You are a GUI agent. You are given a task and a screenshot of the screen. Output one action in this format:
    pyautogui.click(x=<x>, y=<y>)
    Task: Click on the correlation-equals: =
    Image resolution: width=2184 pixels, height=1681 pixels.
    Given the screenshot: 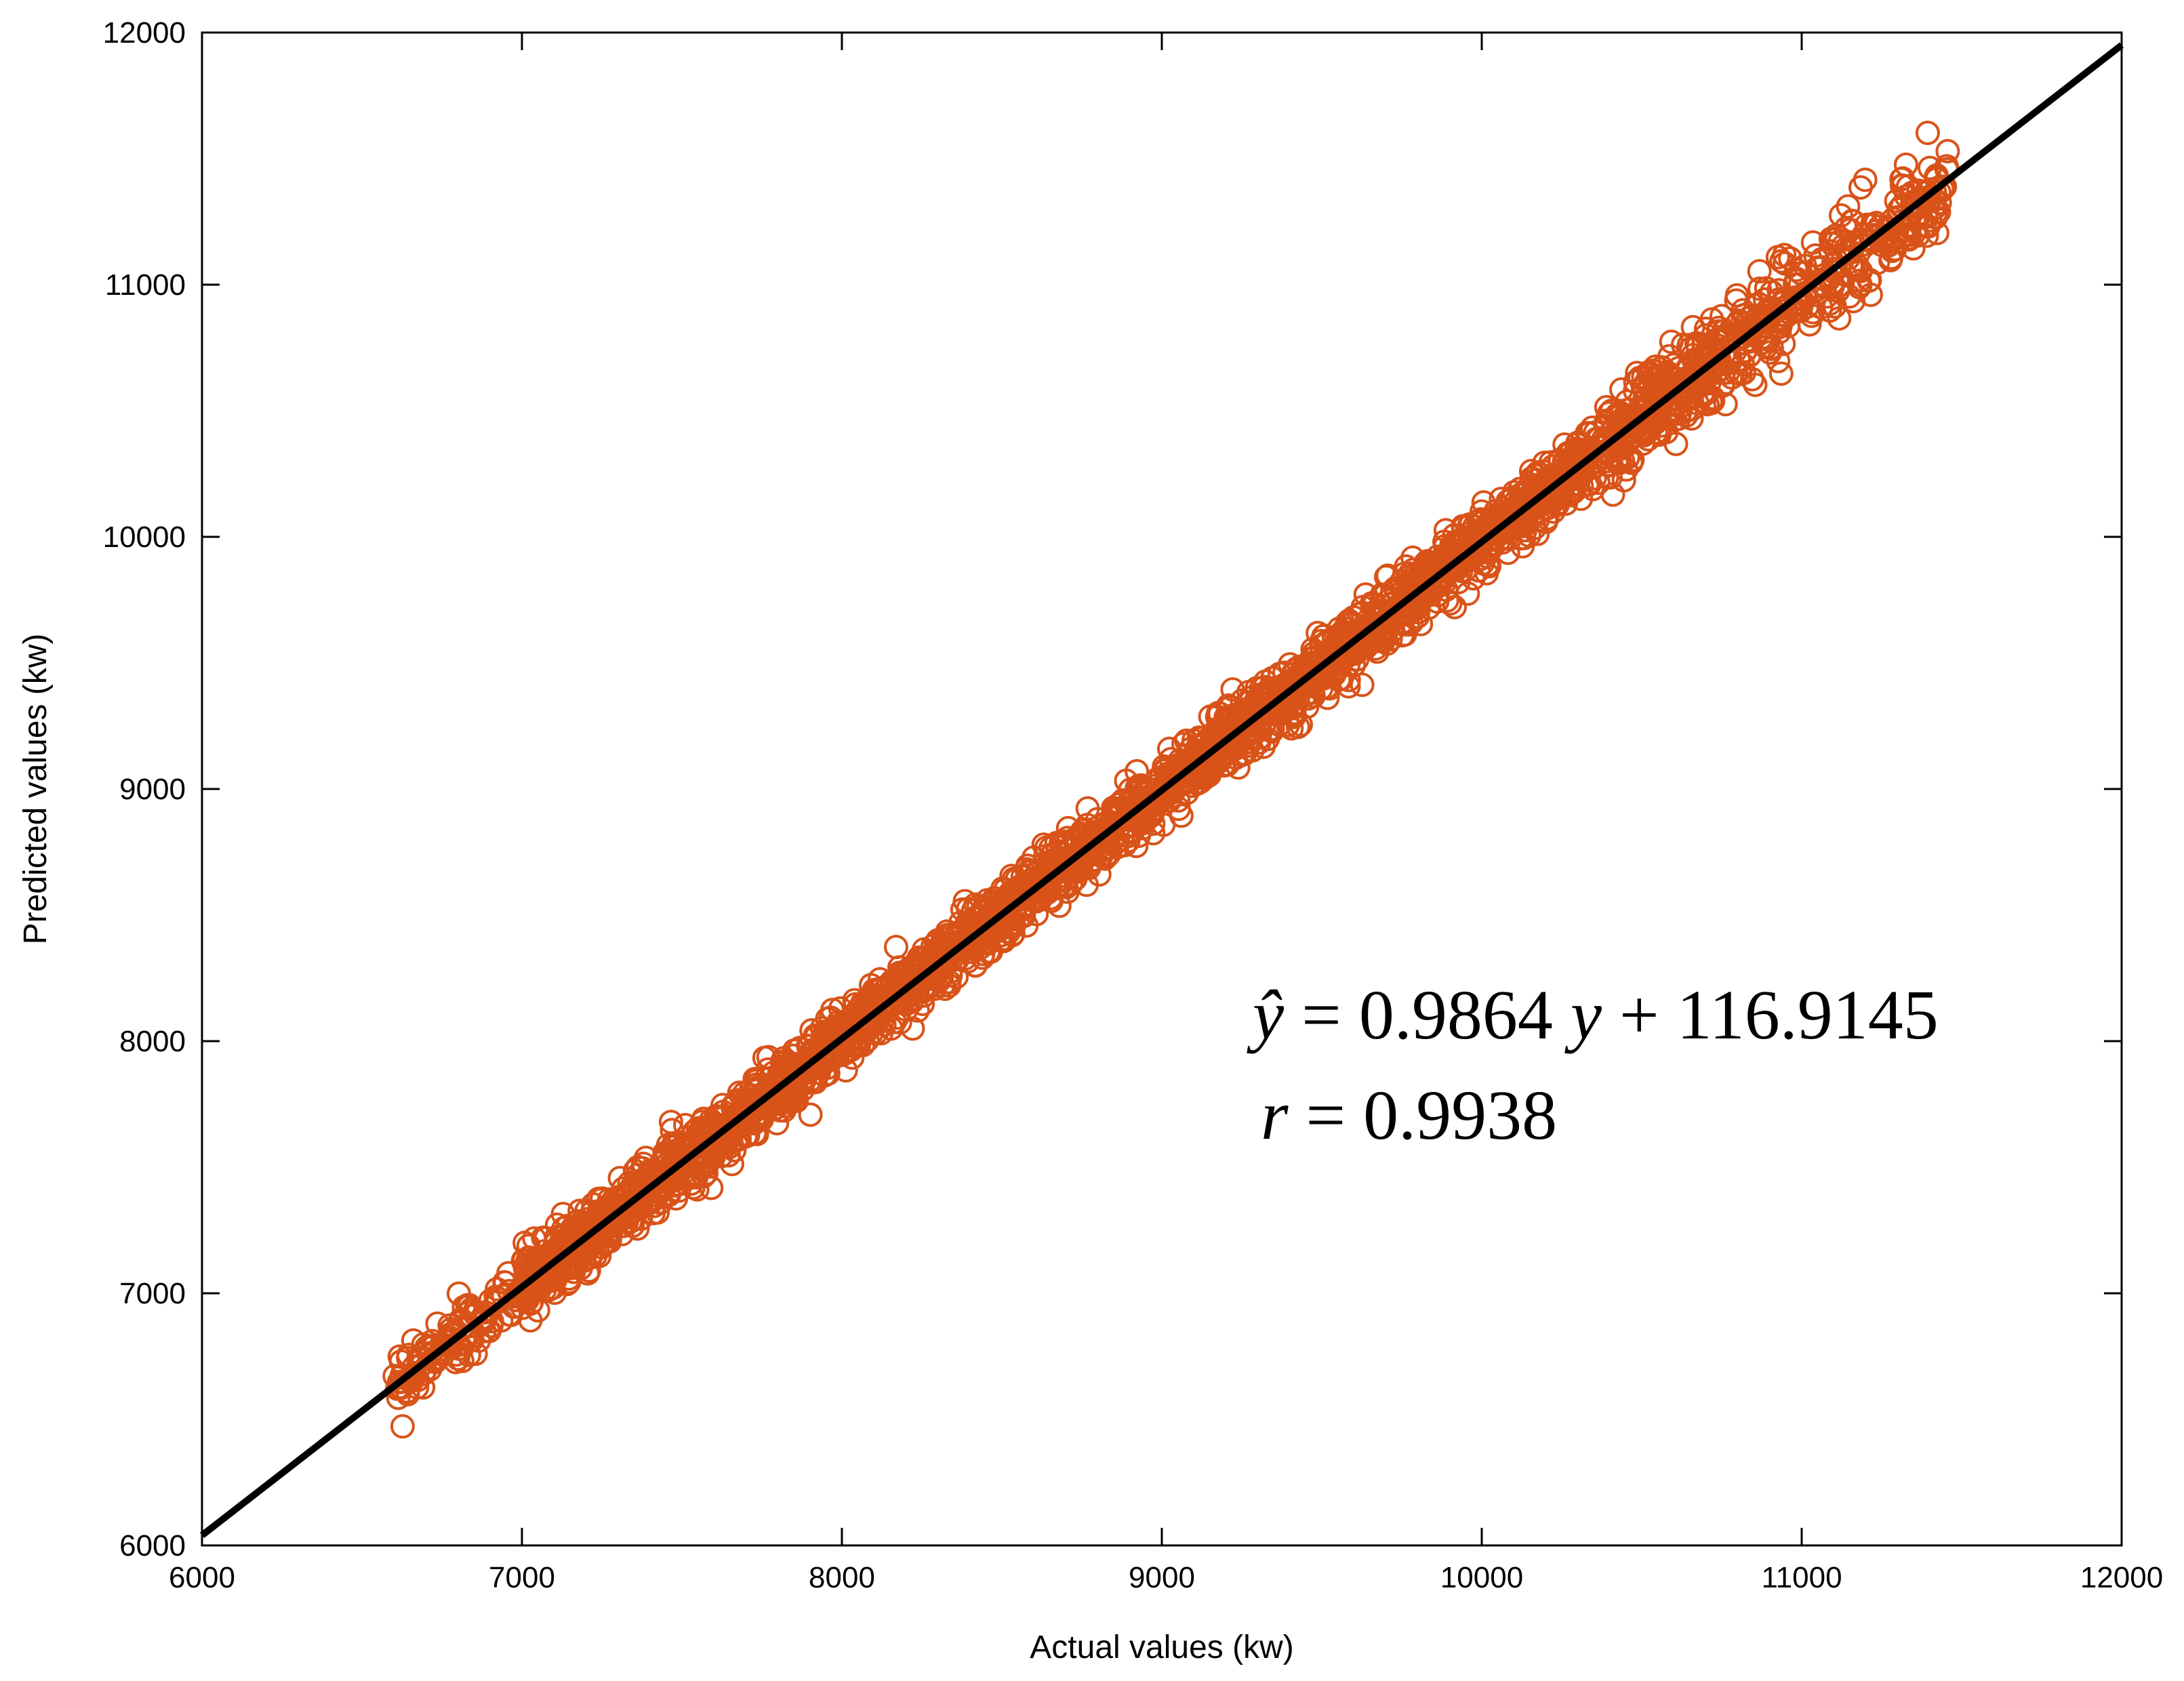 What is the action you would take?
    pyautogui.click(x=1326, y=1115)
    